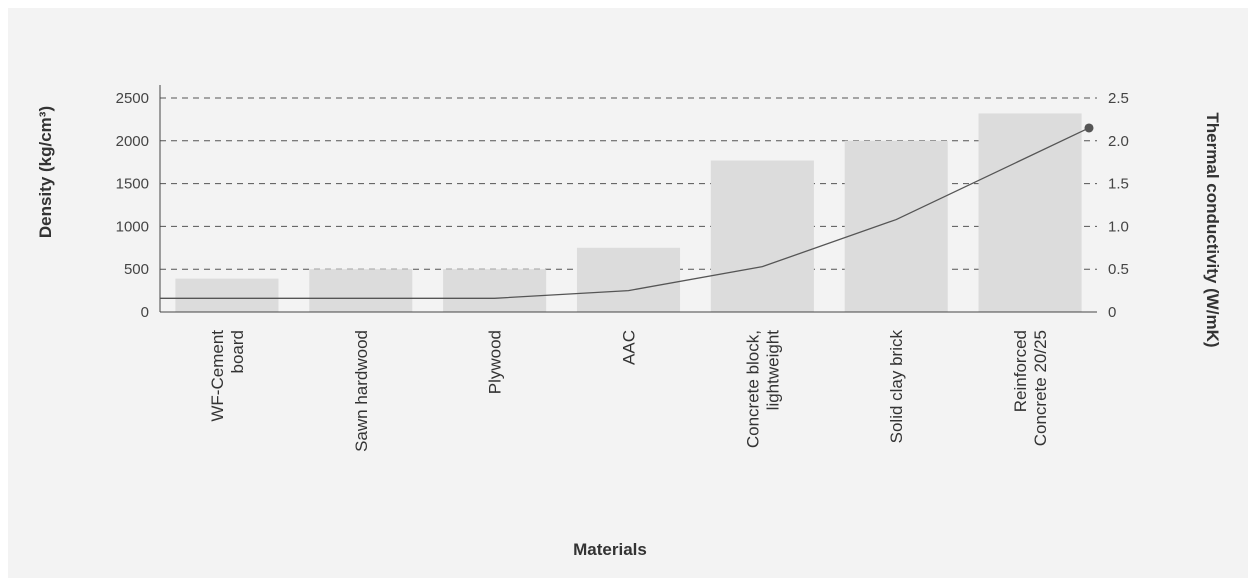 Image resolution: width=1260 pixels, height=587 pixels. What do you see at coordinates (1118, 98) in the screenshot?
I see `y2-tick-label: 2.5` at bounding box center [1118, 98].